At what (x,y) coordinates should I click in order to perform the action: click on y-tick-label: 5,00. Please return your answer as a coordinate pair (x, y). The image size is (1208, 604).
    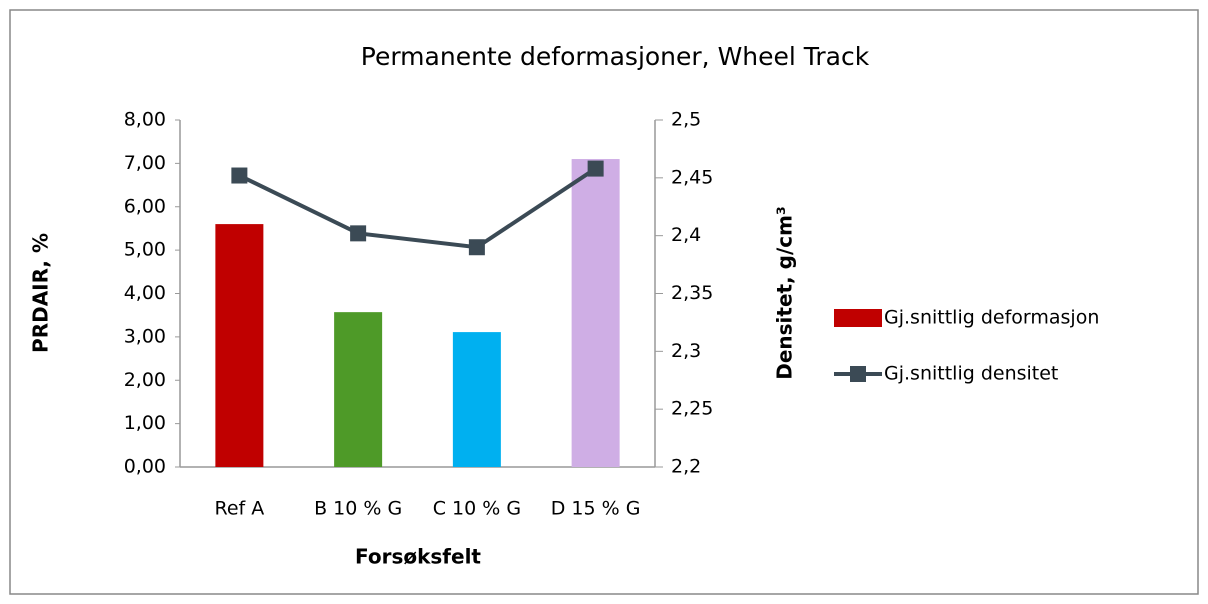
    Looking at the image, I should click on (145, 250).